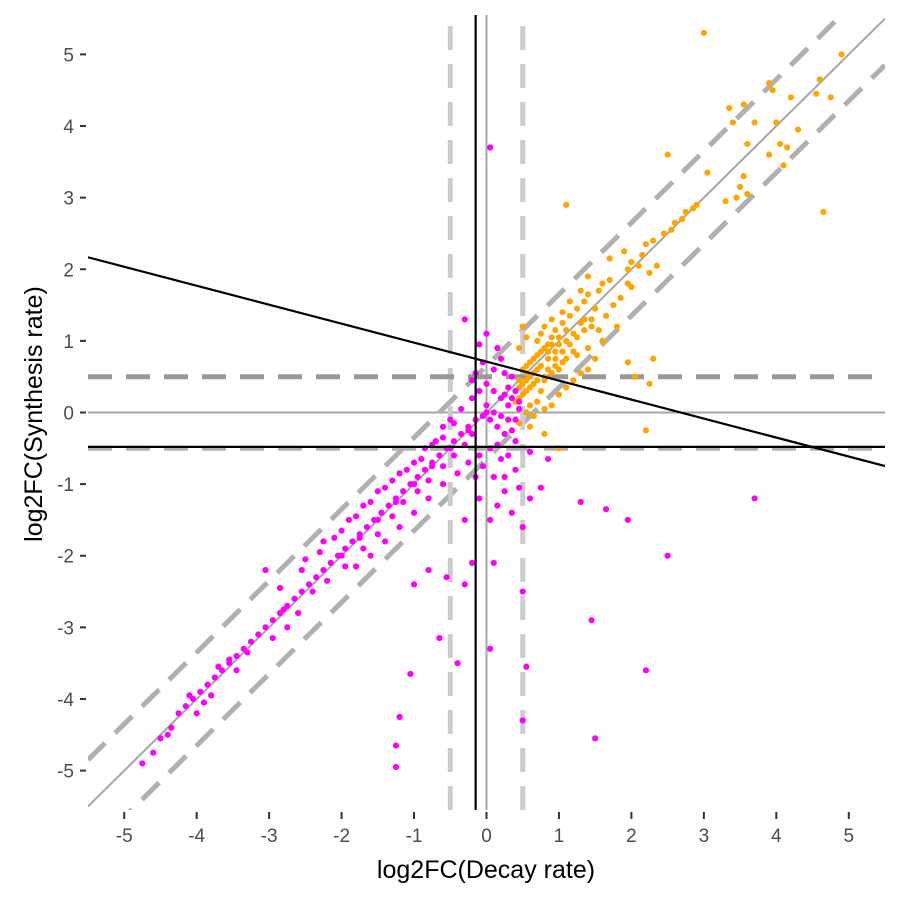  I want to click on x-tick-label: 3, so click(704, 836).